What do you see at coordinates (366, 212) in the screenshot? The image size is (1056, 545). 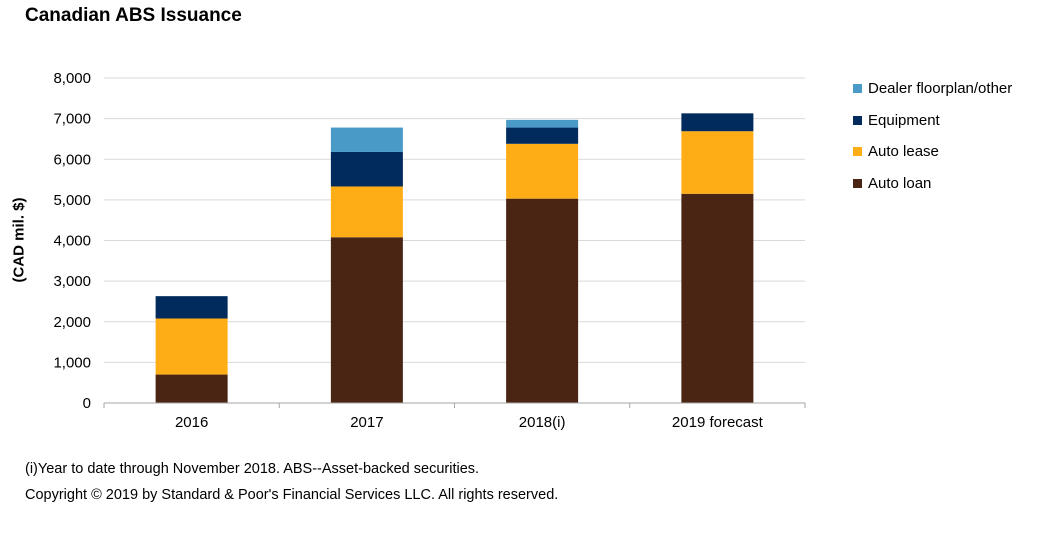 I see `bar-auto-lease-2017` at bounding box center [366, 212].